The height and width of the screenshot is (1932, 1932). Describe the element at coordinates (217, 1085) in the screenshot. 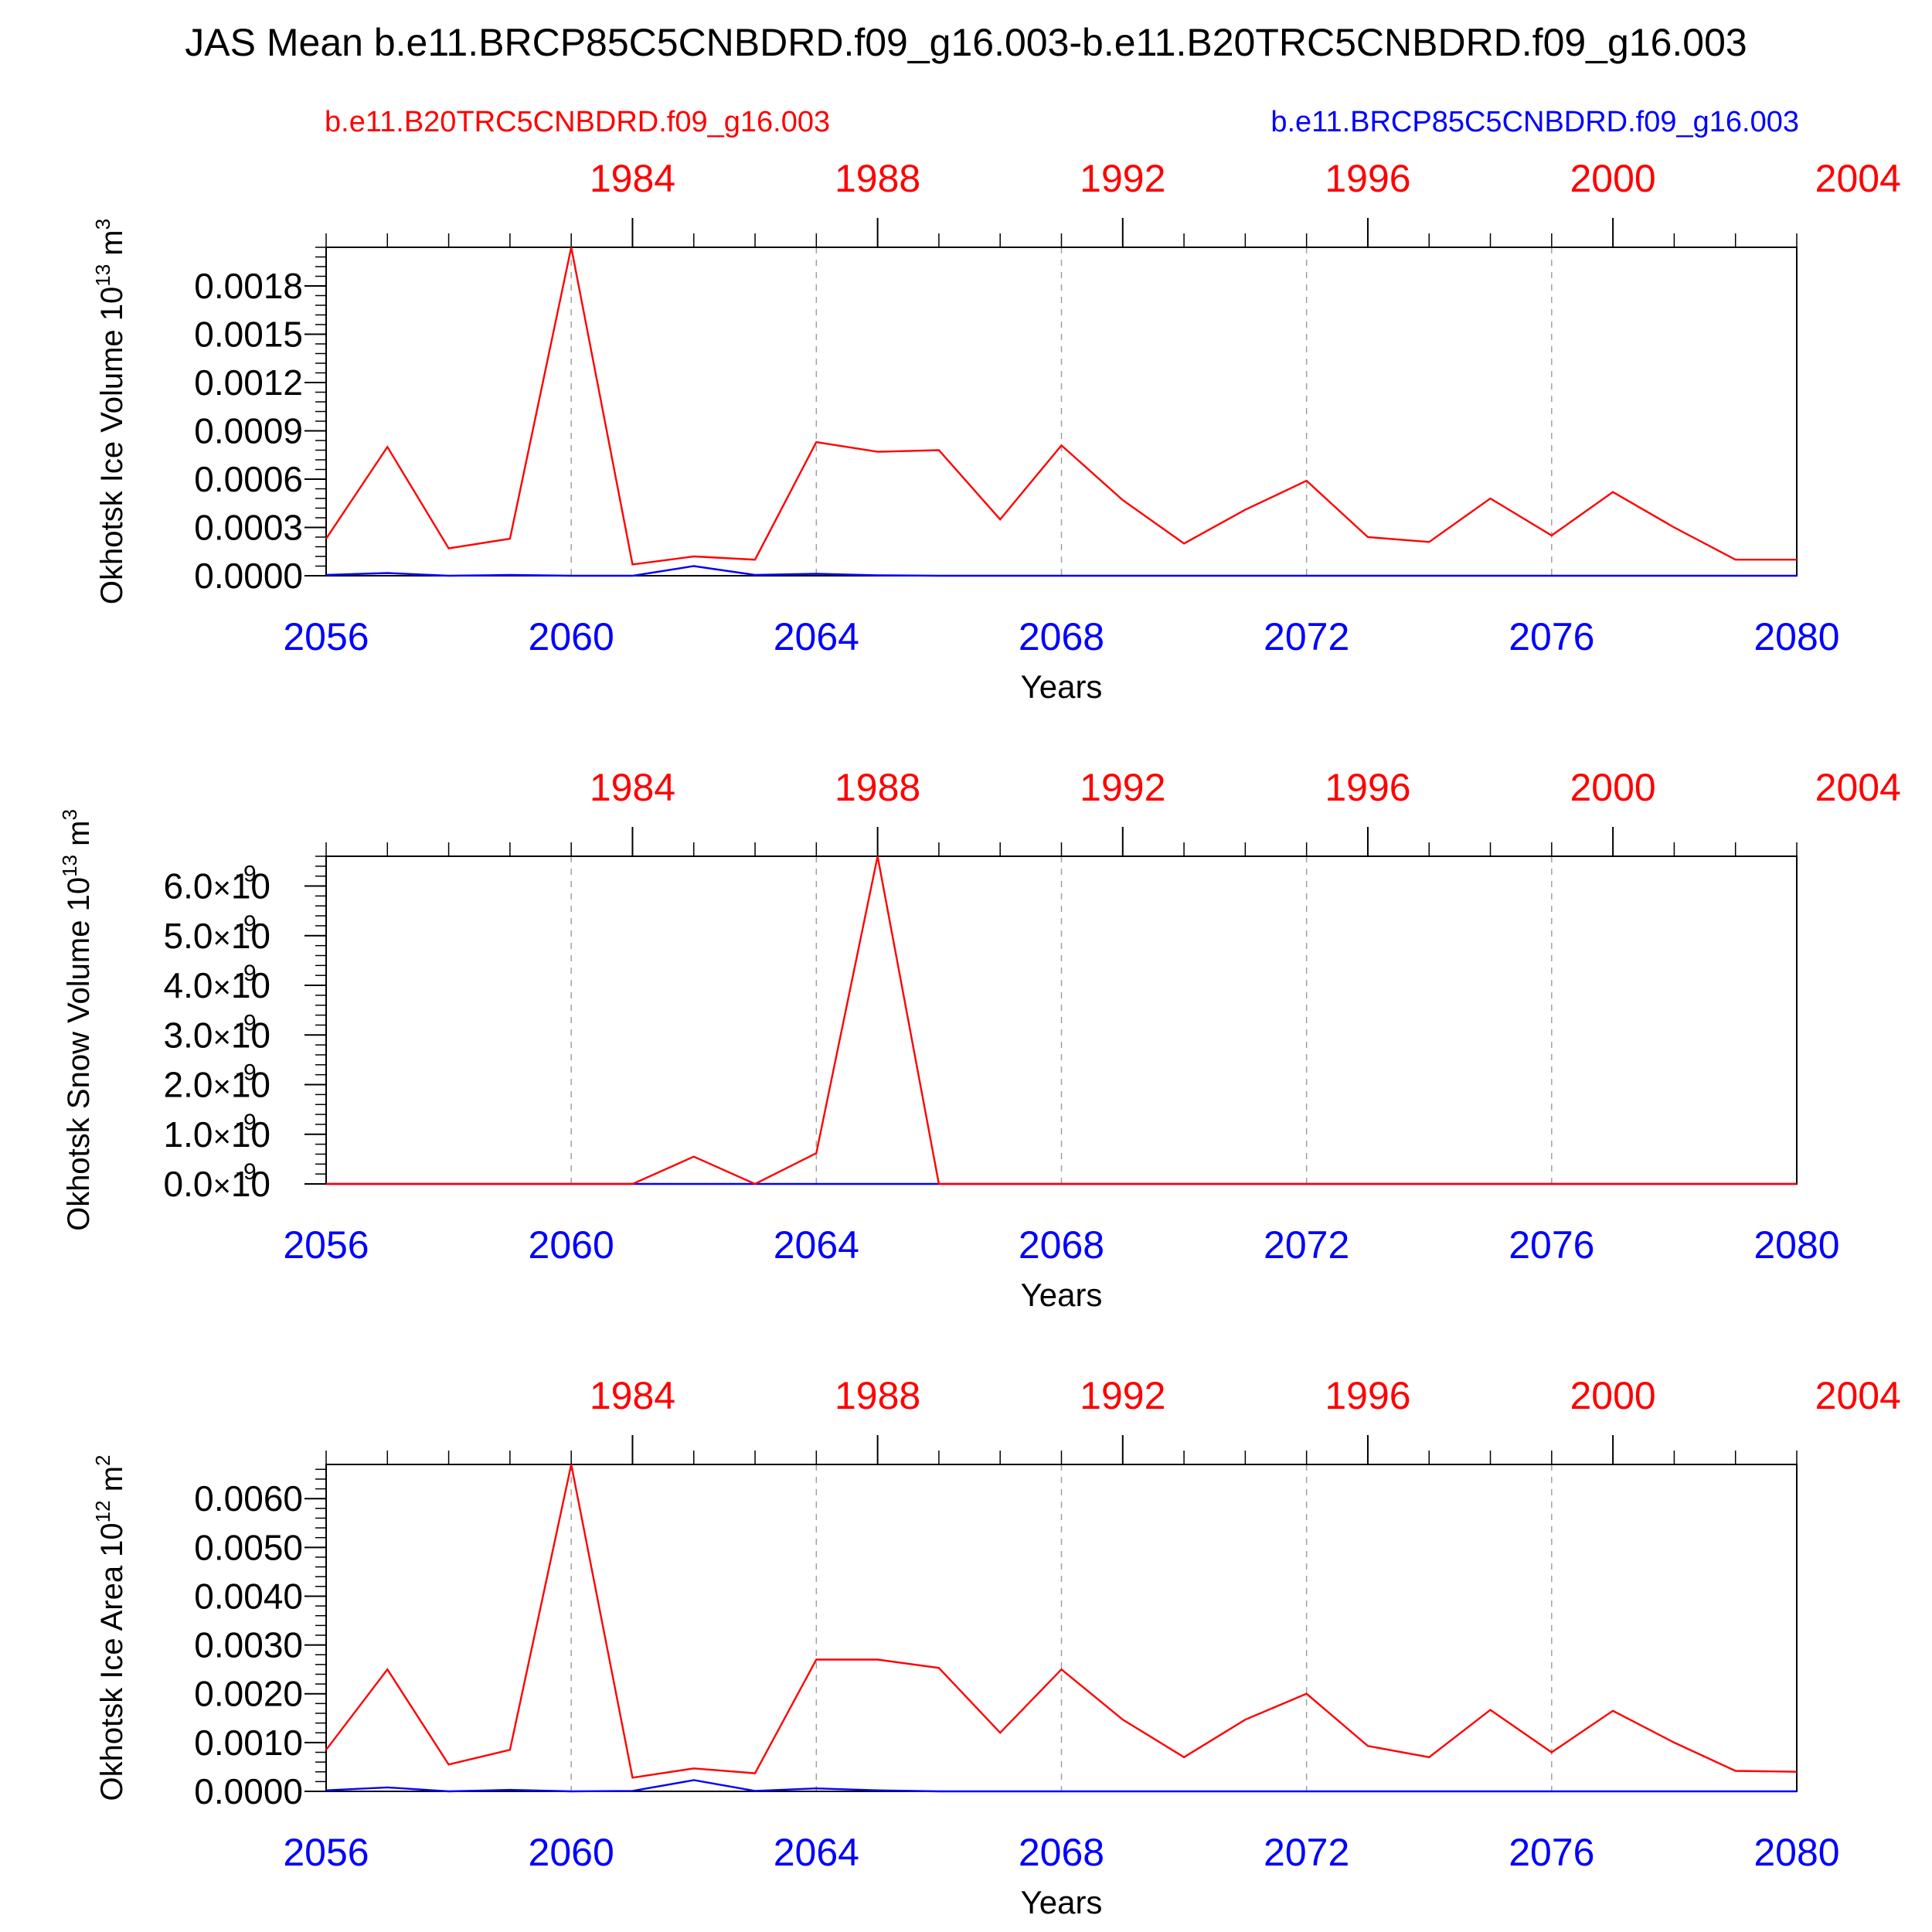

I see `y-tick-label: 2.0×10` at that location.